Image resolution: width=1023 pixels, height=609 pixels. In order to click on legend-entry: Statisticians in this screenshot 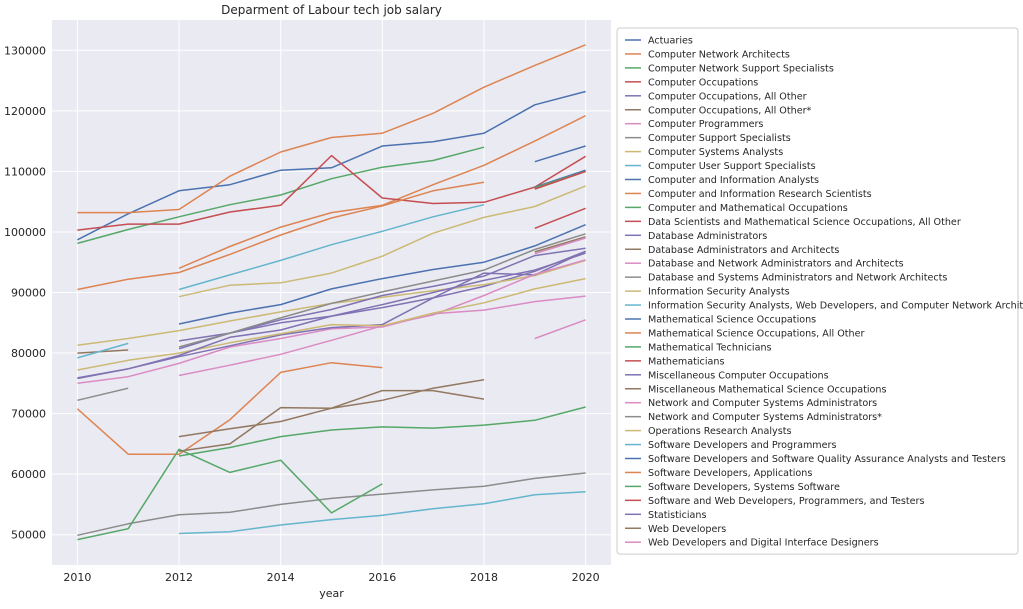, I will do `click(677, 515)`.